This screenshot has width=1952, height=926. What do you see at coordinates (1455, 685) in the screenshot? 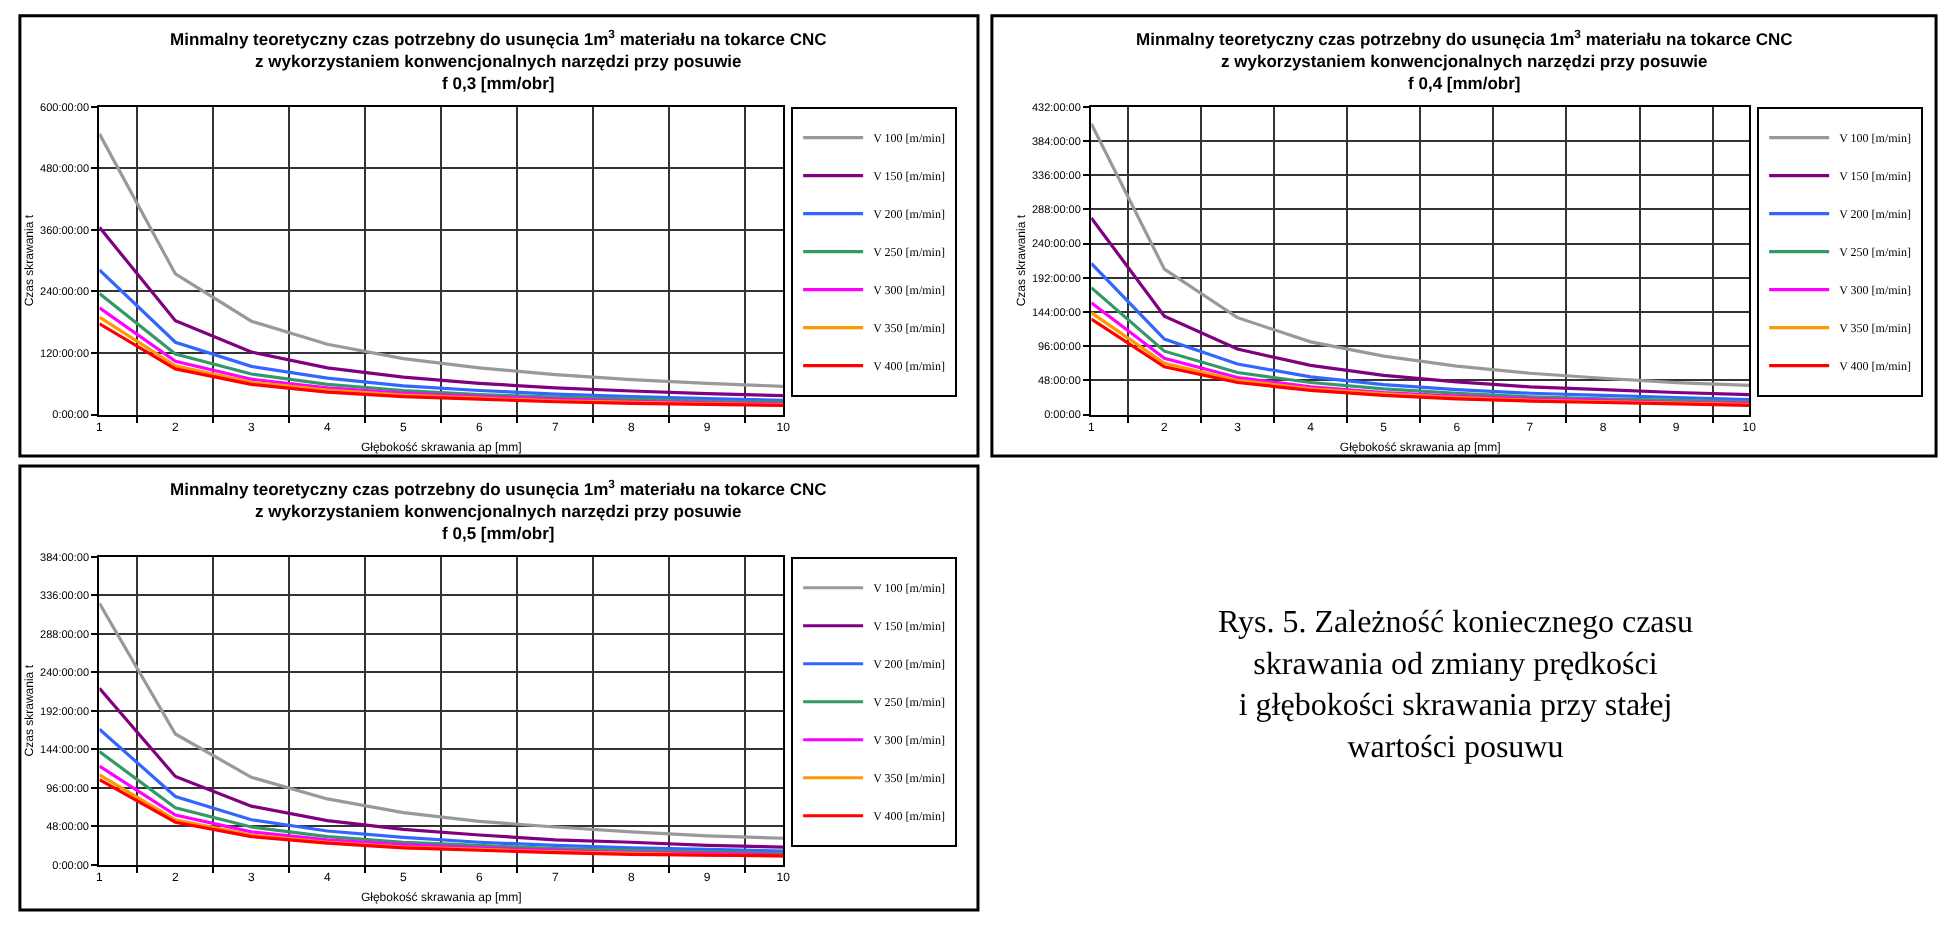
I see `text: Rys. 5. Zależność koniecznego czasu skrawania od zmiany prędkości i głębokości skrawania przy stałej wartości posuwu` at bounding box center [1455, 685].